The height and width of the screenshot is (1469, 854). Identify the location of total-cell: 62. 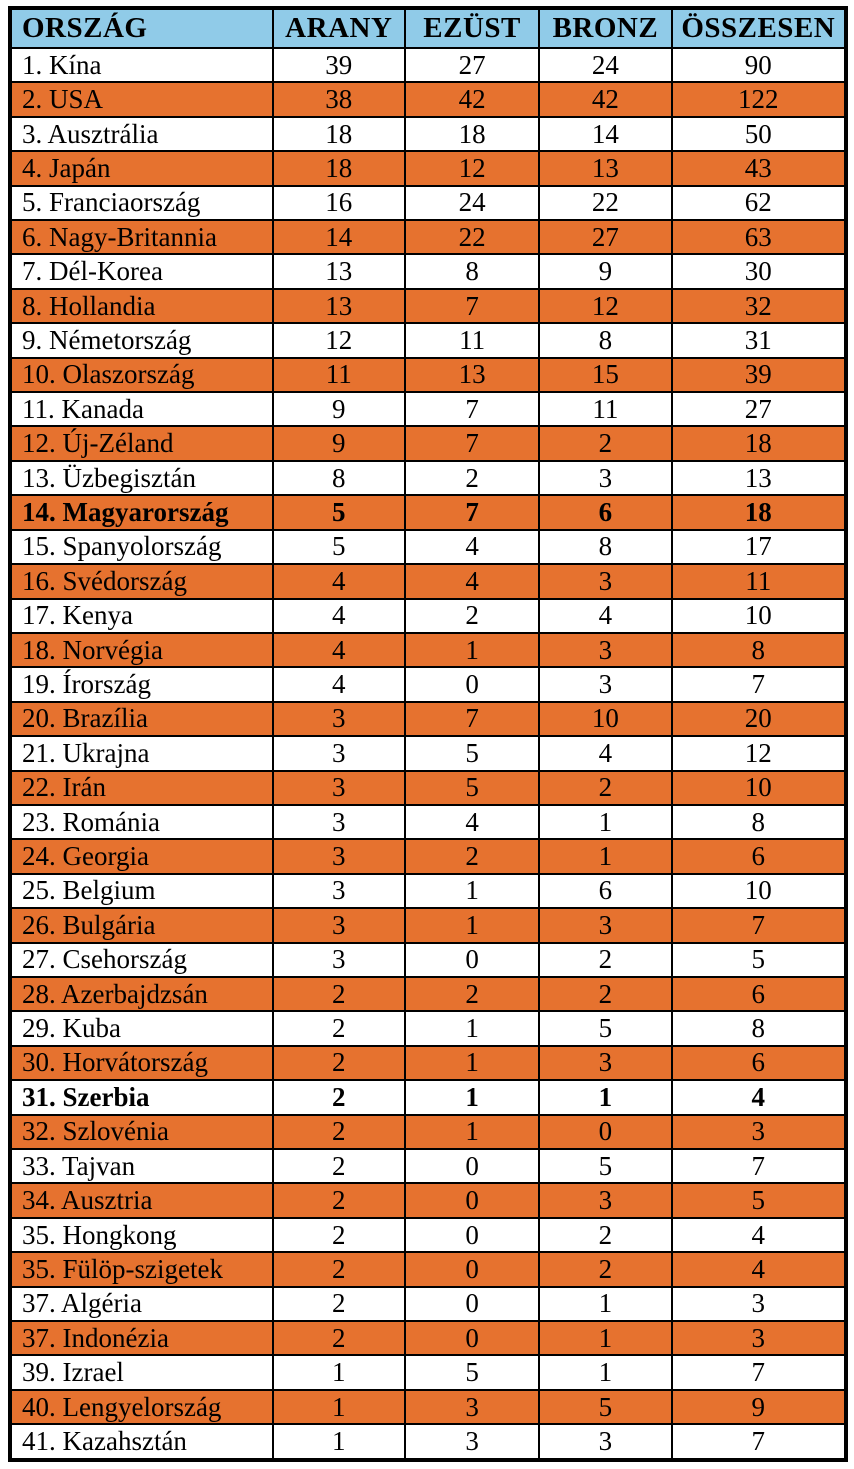
(759, 203).